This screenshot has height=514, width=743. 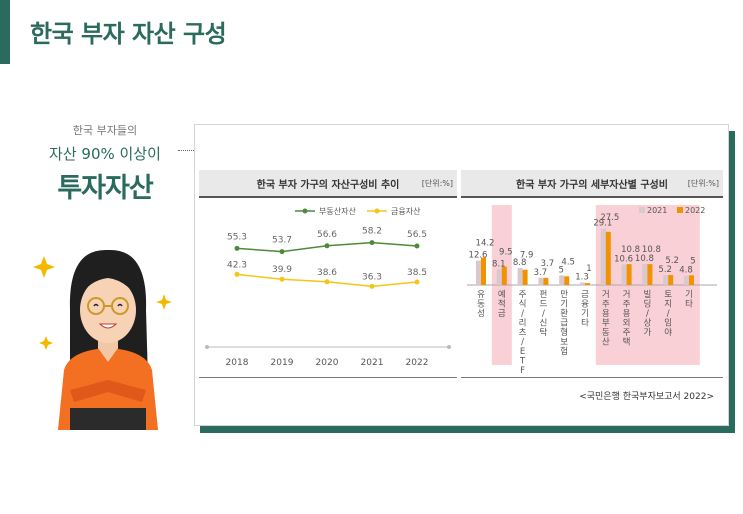 What do you see at coordinates (105, 163) in the screenshot?
I see `intro-text: 한국 부자들의 자산 90% 이상이 투자자산` at bounding box center [105, 163].